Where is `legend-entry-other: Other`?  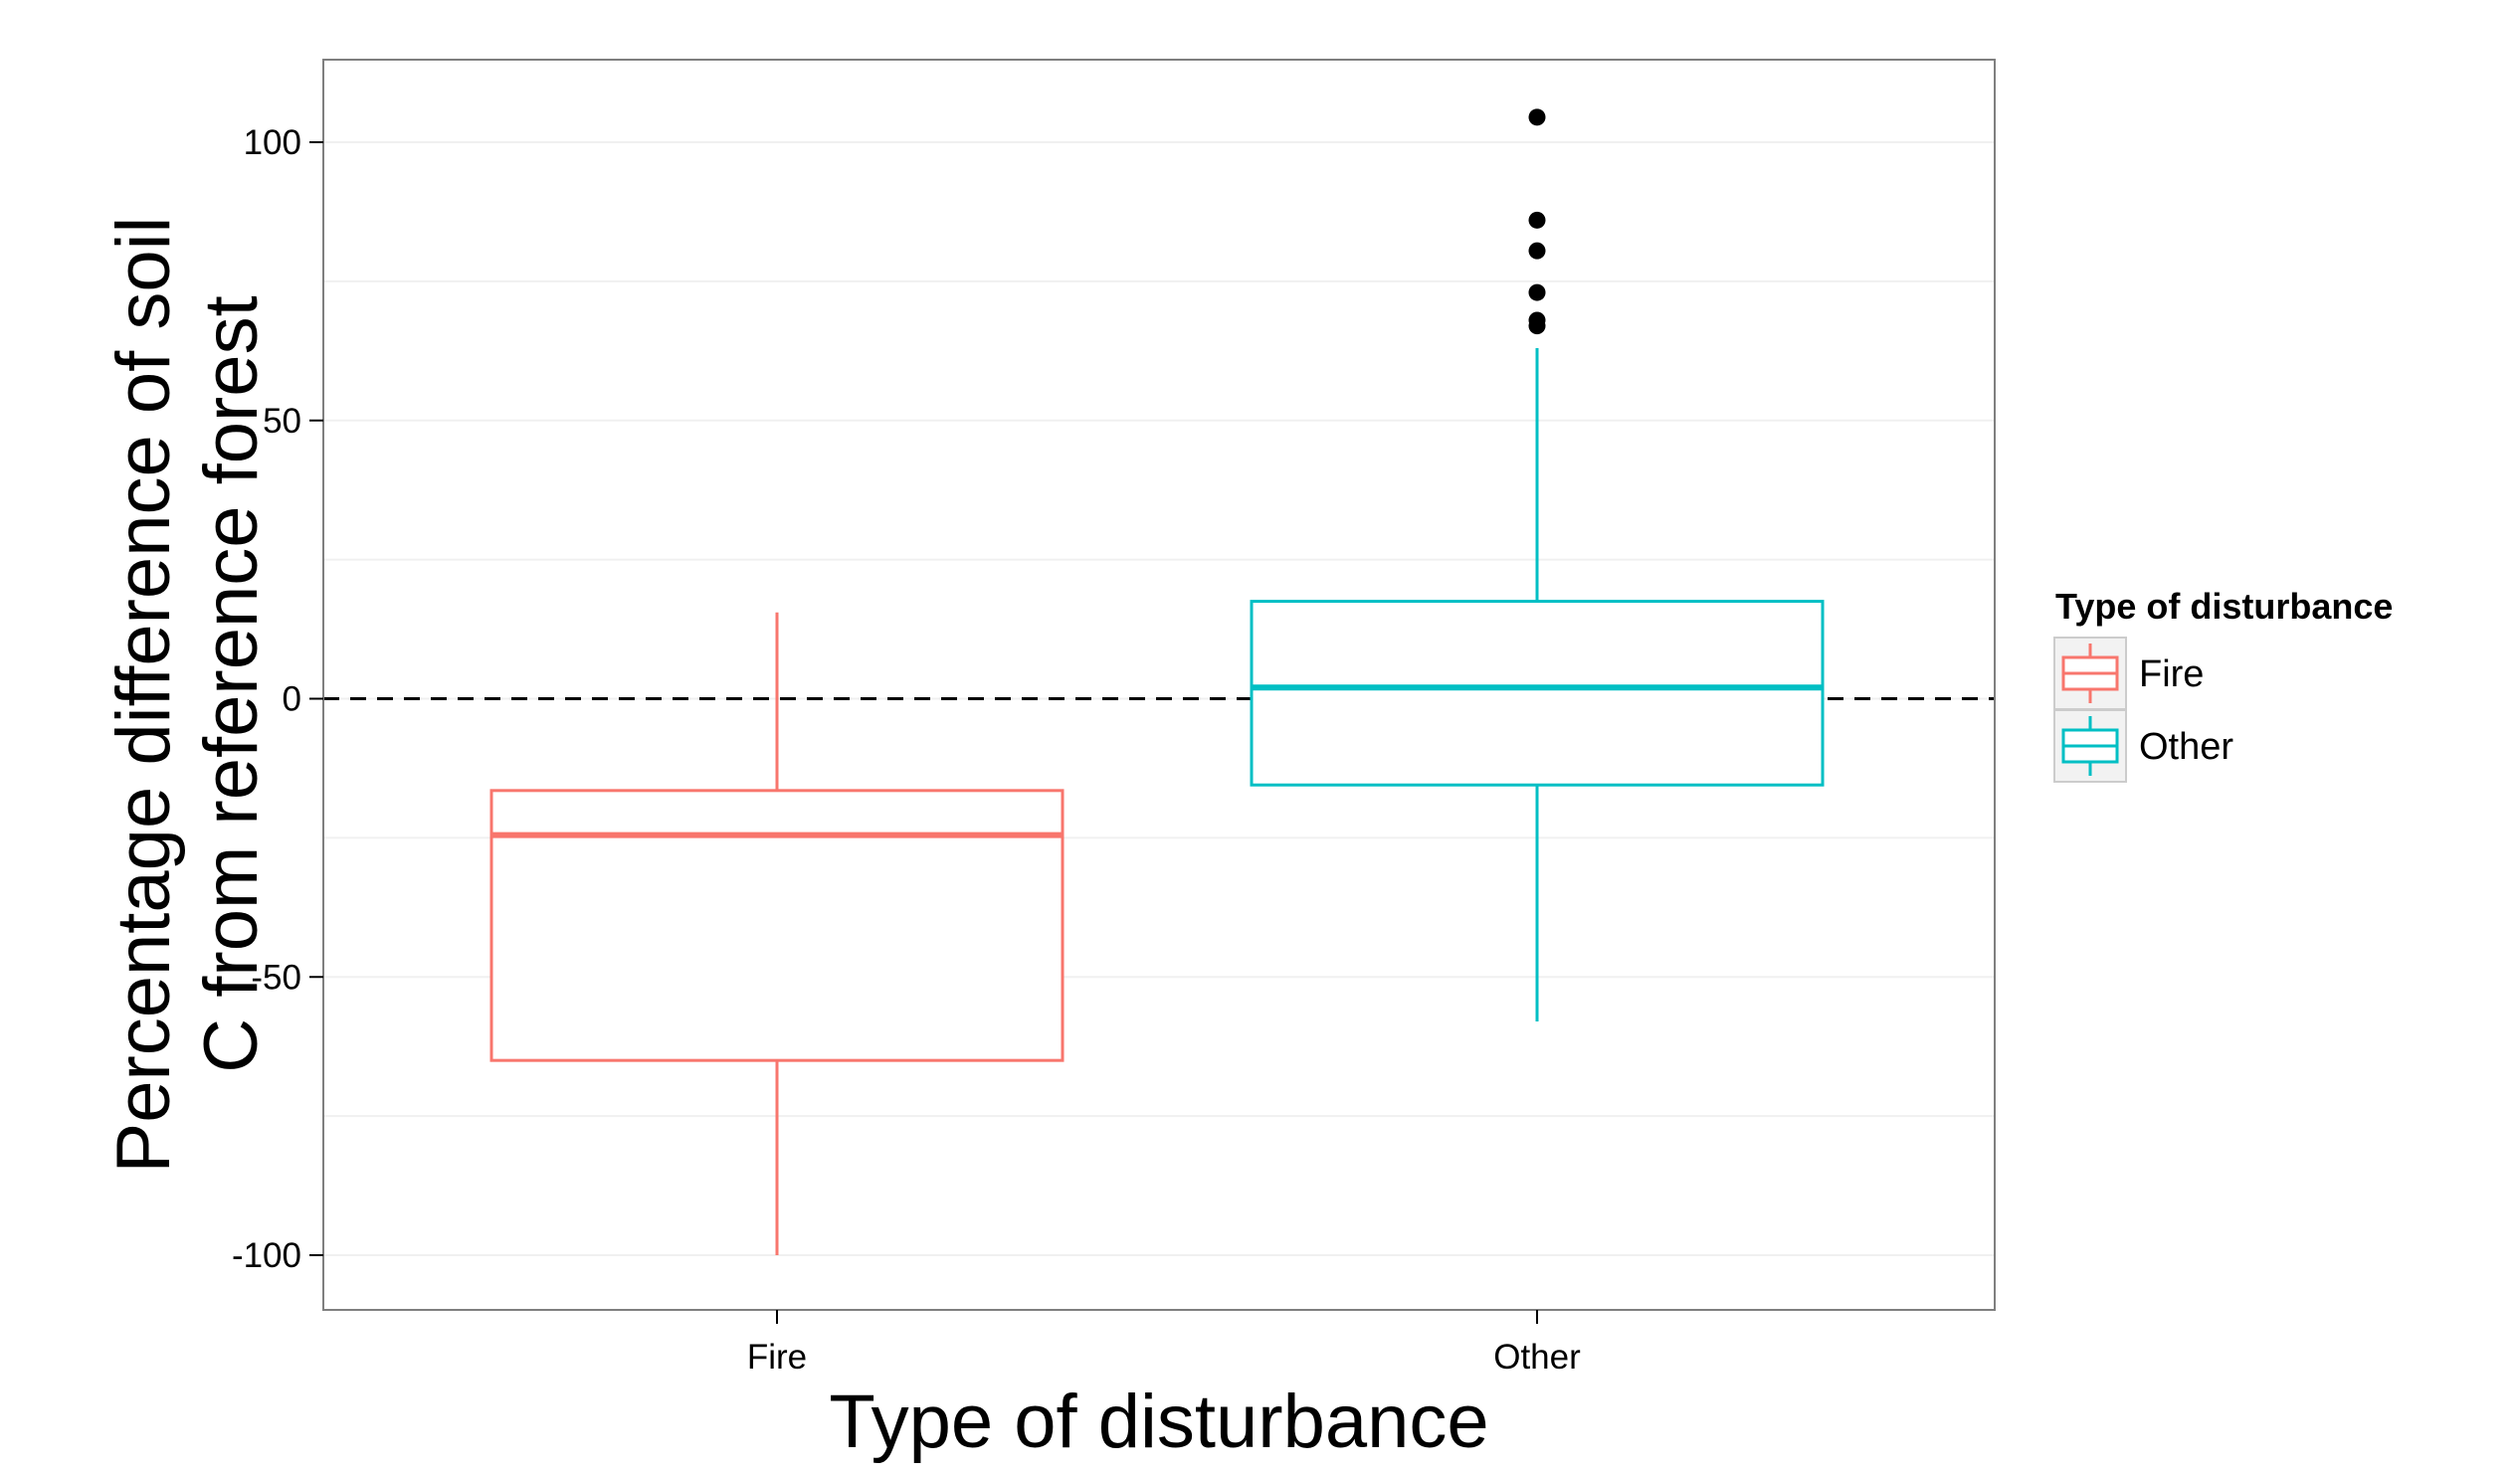
legend-entry-other: Other is located at coordinates (2143, 746).